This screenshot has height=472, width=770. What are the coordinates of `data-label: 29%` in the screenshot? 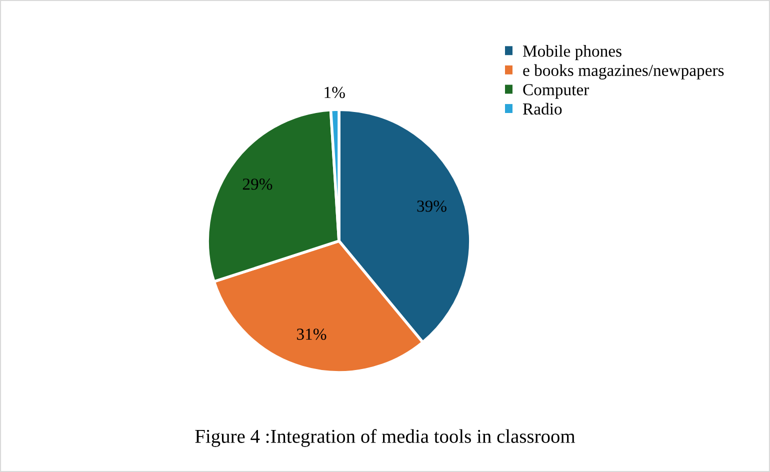 It's located at (257, 184).